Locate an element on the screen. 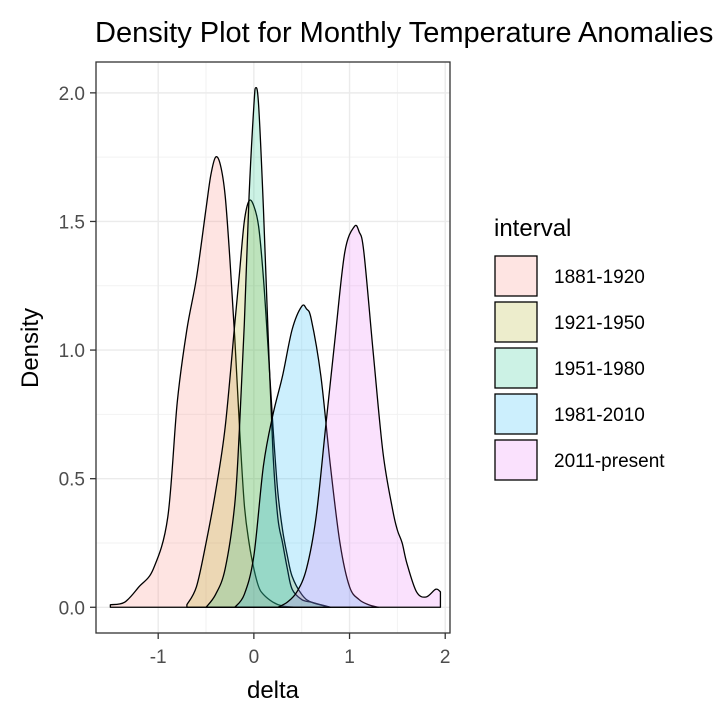 The width and height of the screenshot is (720, 720). legend-label: 2011-present is located at coordinates (609, 461).